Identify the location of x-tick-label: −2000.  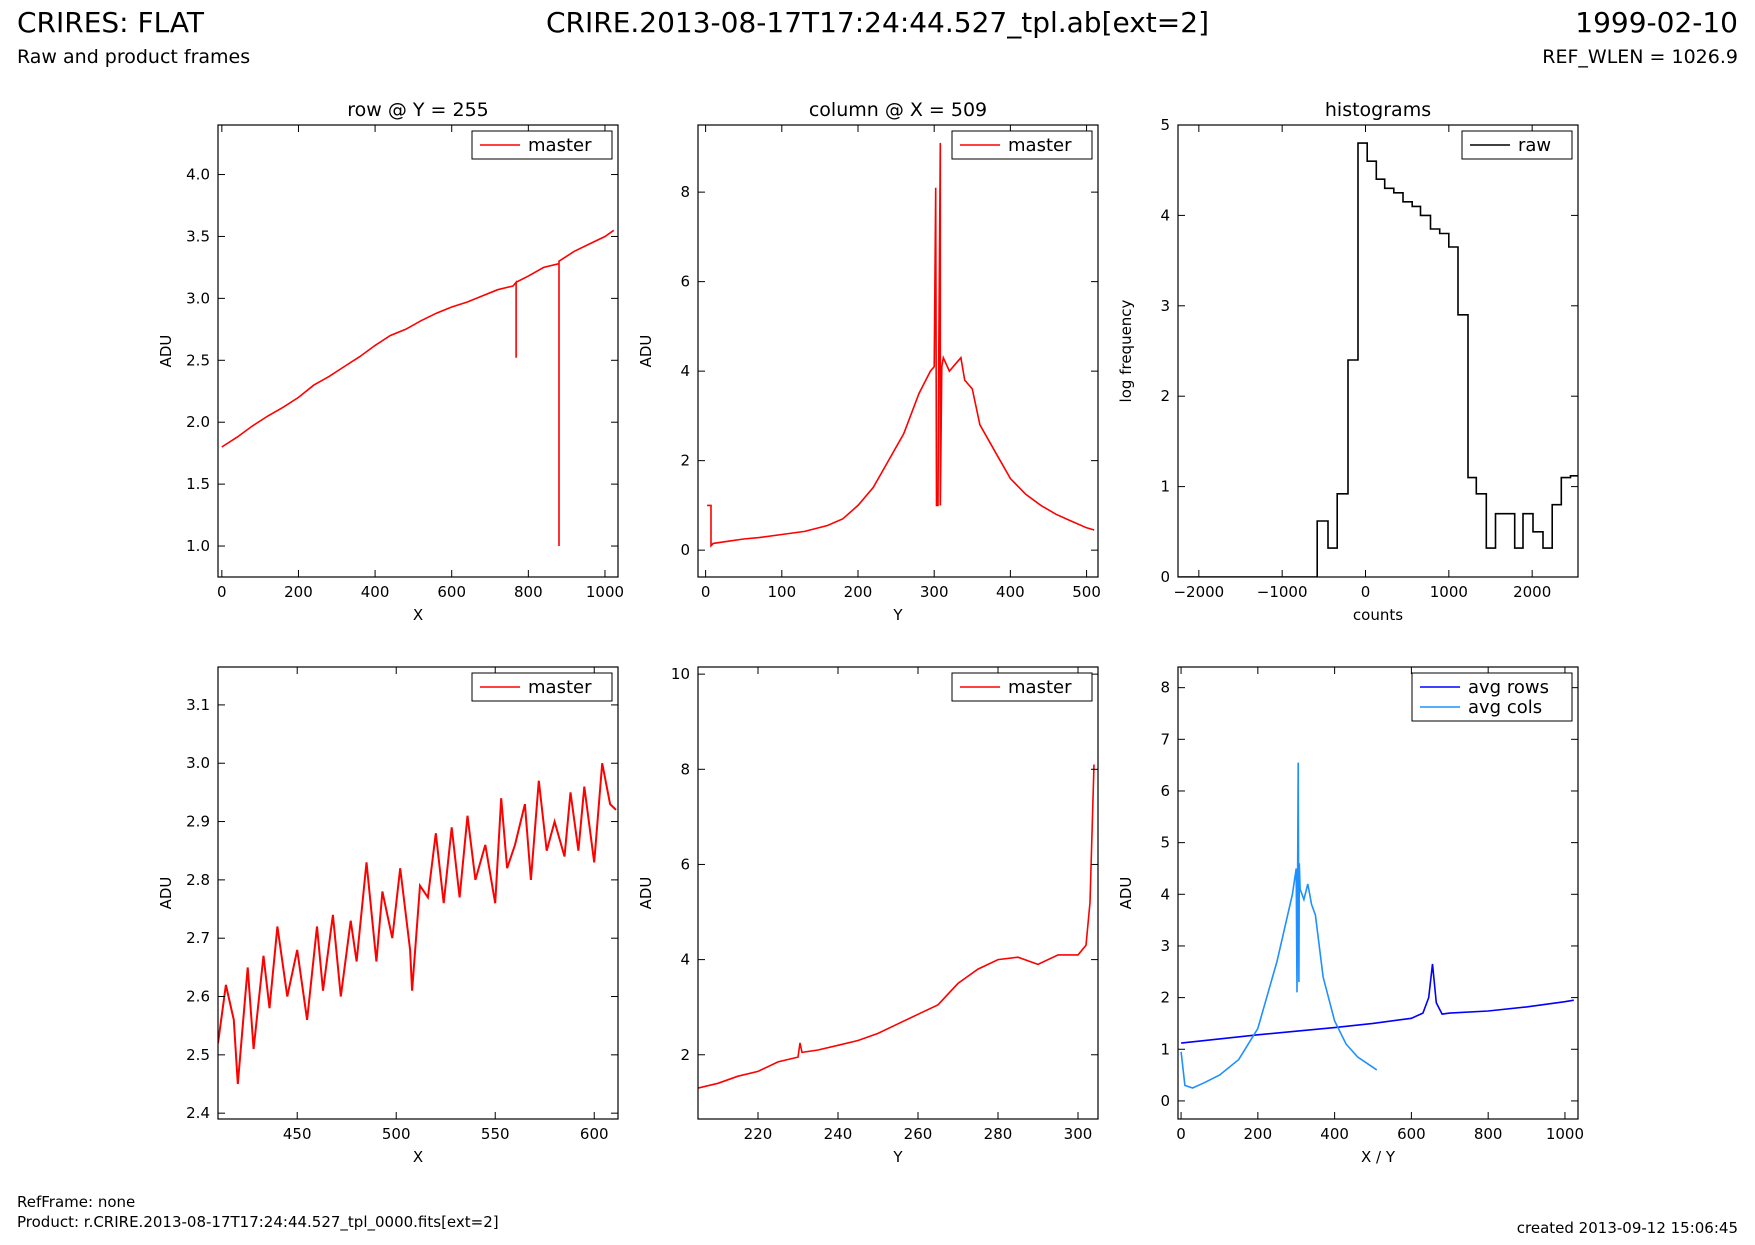
(1198, 592).